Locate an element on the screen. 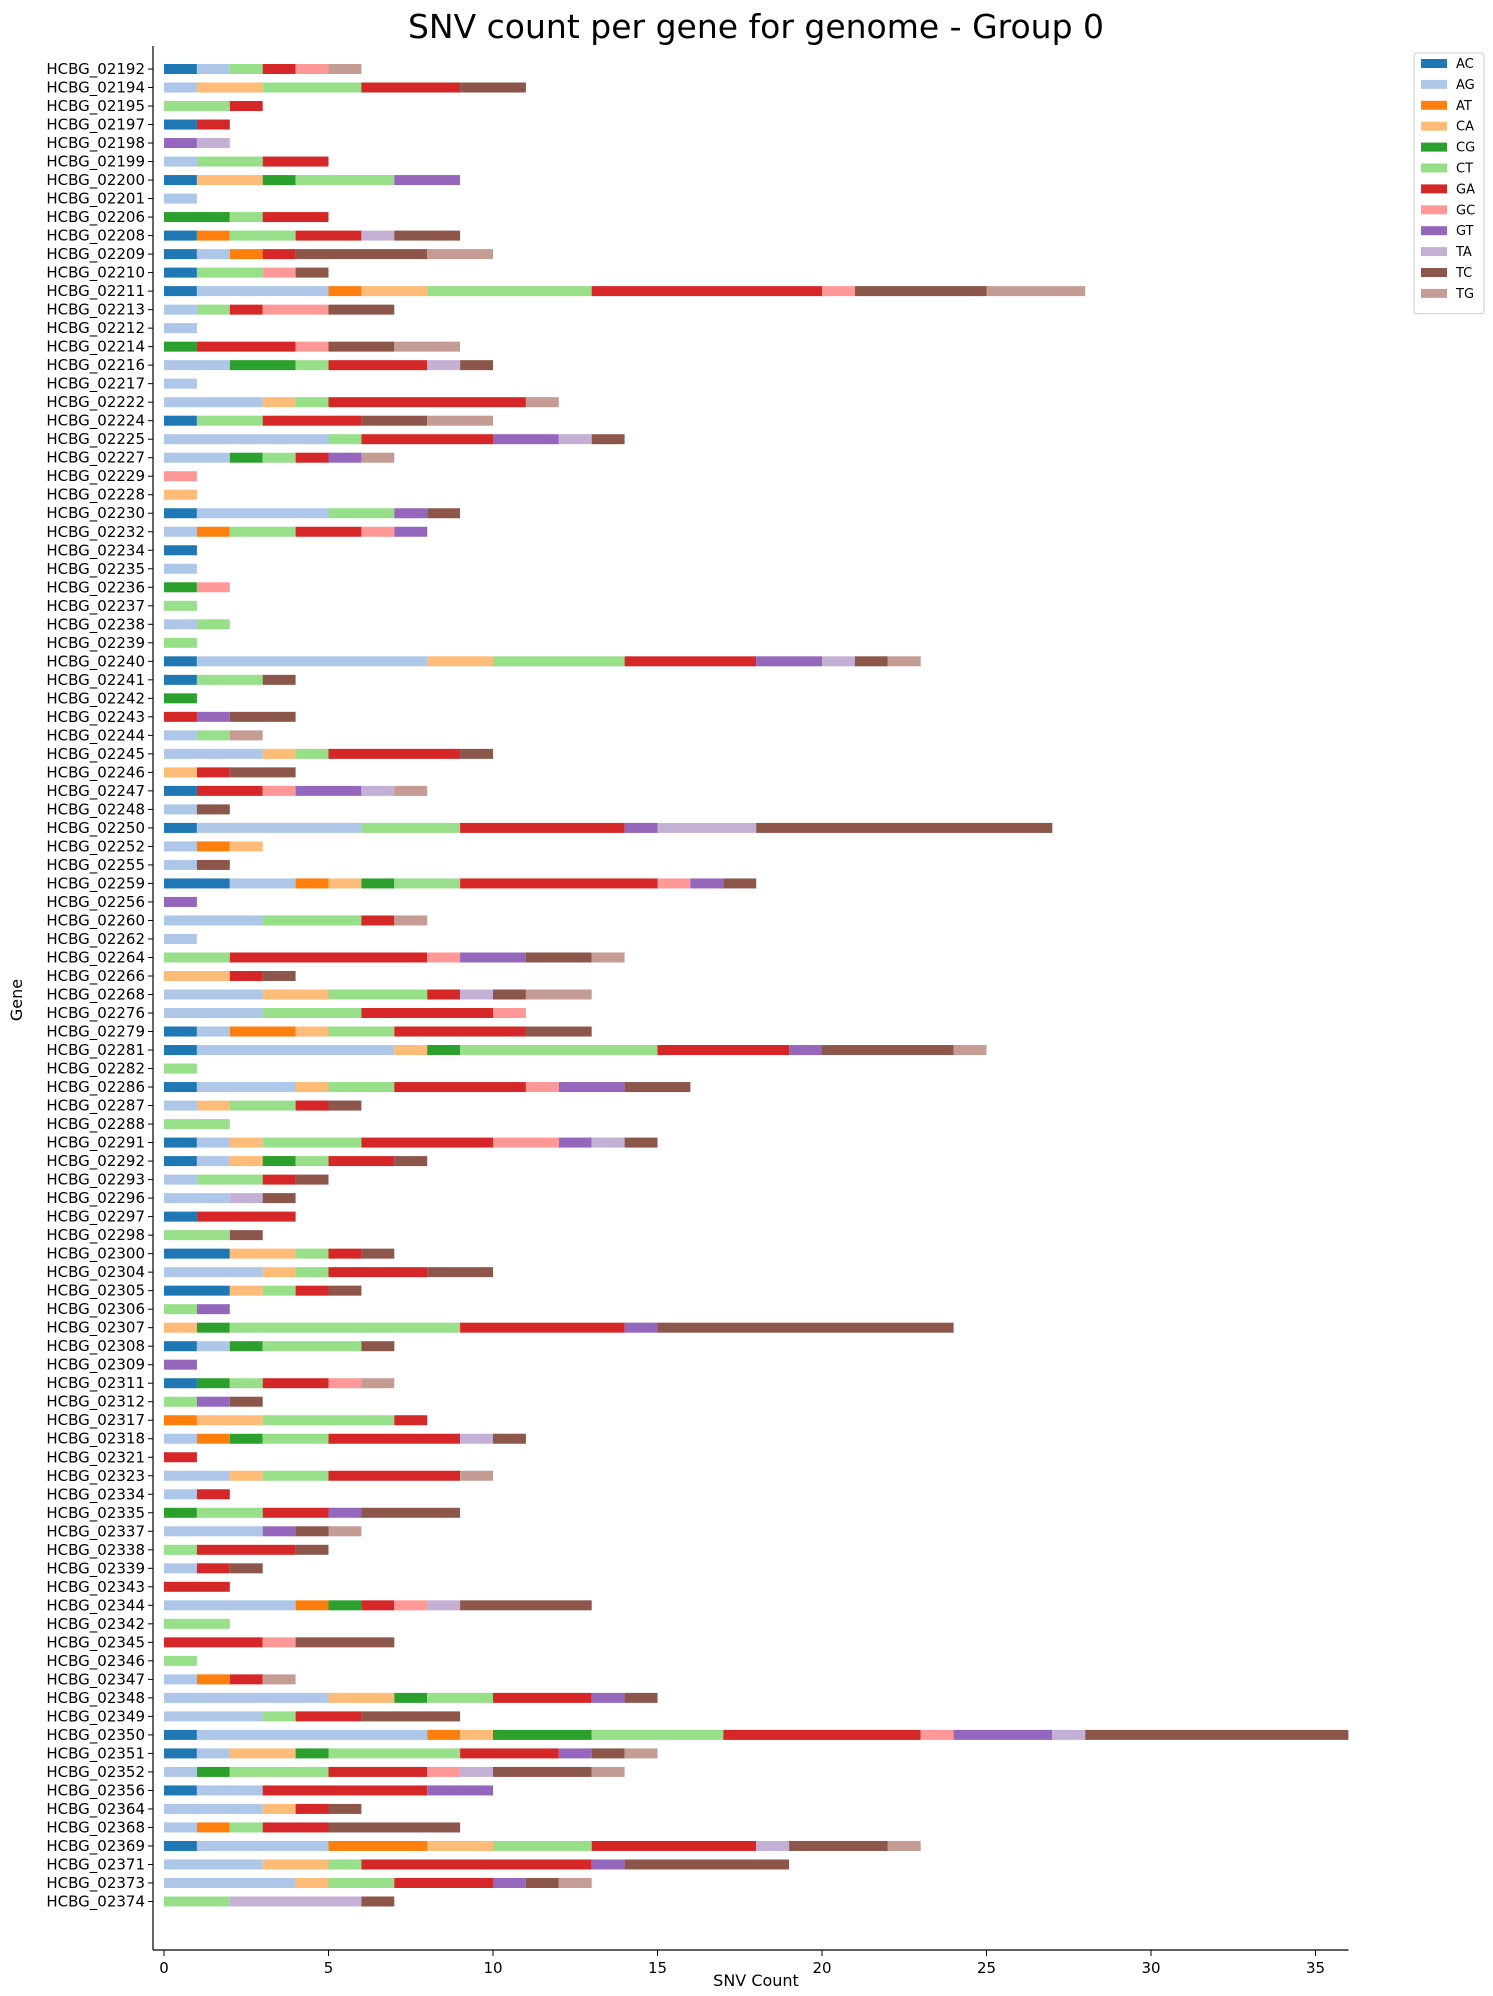 Image resolution: width=1493 pixels, height=1996 pixels. gene-label: HCBG_02235 is located at coordinates (95, 569).